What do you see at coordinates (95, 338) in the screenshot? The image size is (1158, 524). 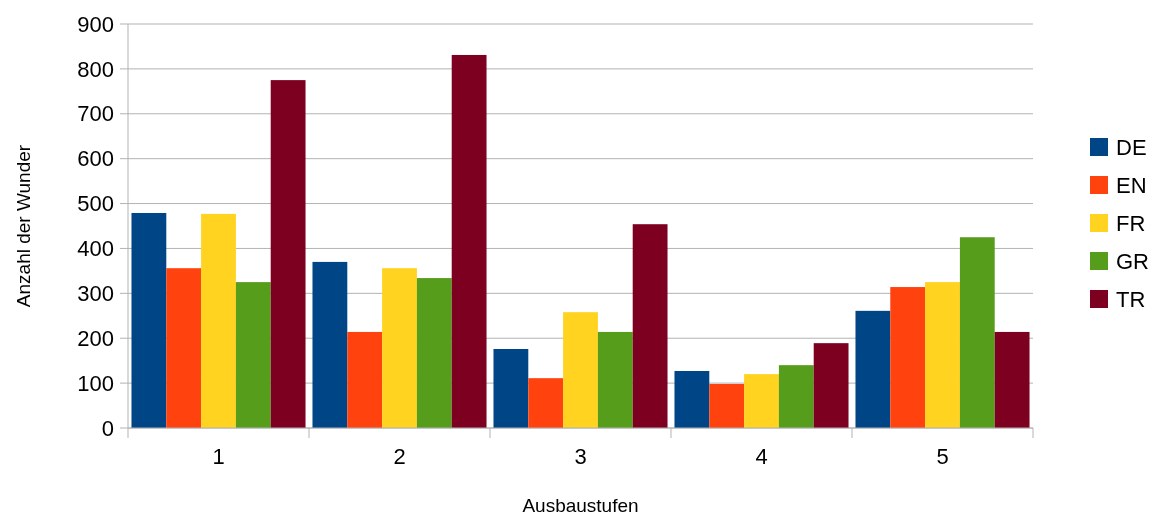 I see `y-tick-label: 200` at bounding box center [95, 338].